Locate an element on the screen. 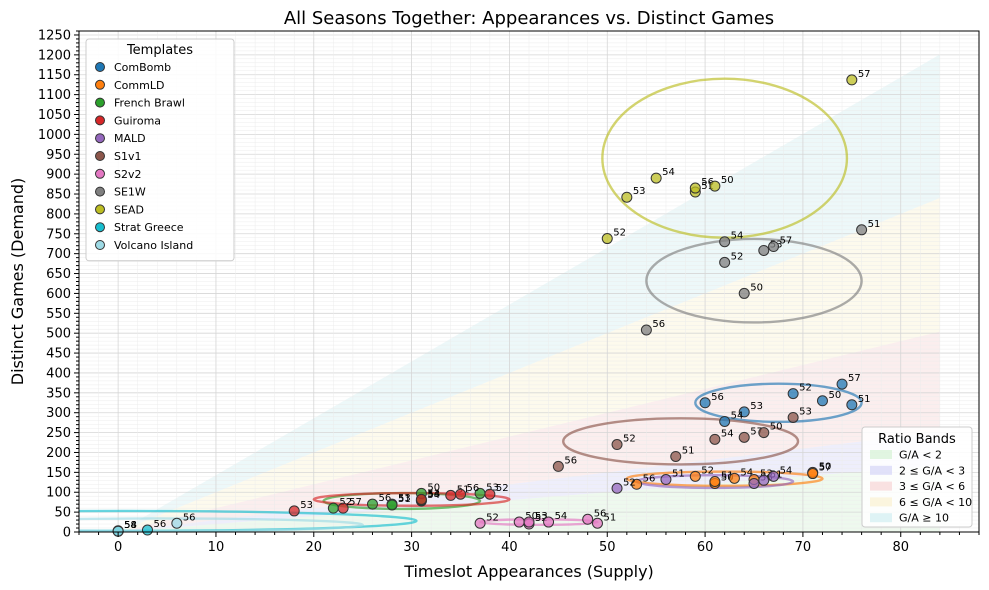  x-tick-label: 30 is located at coordinates (411, 547).